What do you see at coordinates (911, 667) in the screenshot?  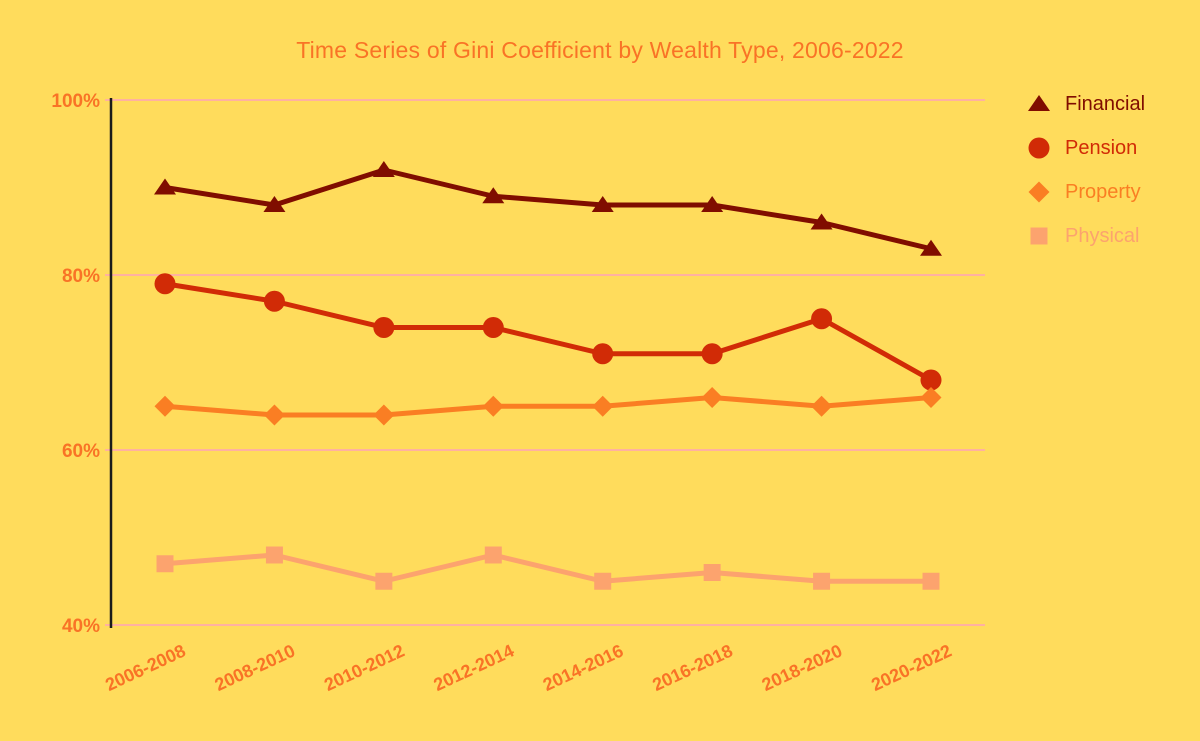 I see `x-tick-label: 2020-2022` at bounding box center [911, 667].